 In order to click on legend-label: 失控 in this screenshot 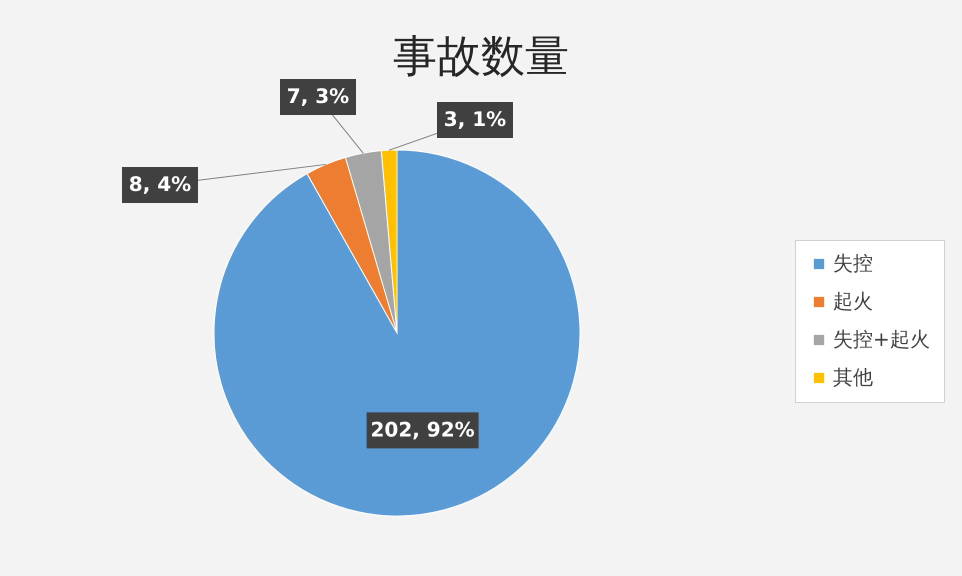, I will do `click(853, 263)`.